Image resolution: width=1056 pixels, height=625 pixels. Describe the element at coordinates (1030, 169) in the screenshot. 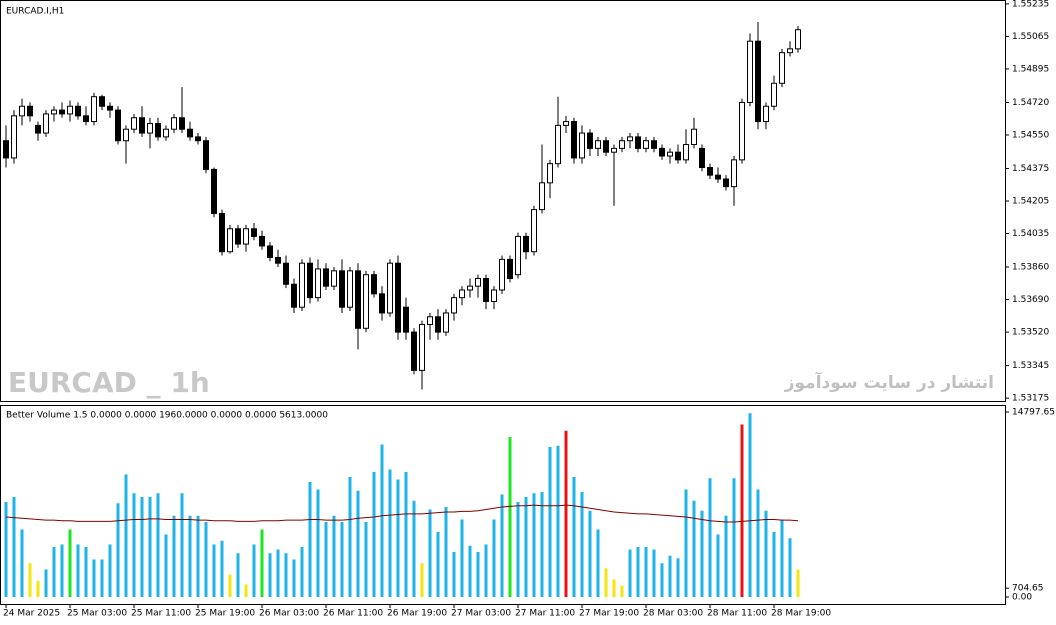

I see `y-tick-label: 1.54375` at that location.